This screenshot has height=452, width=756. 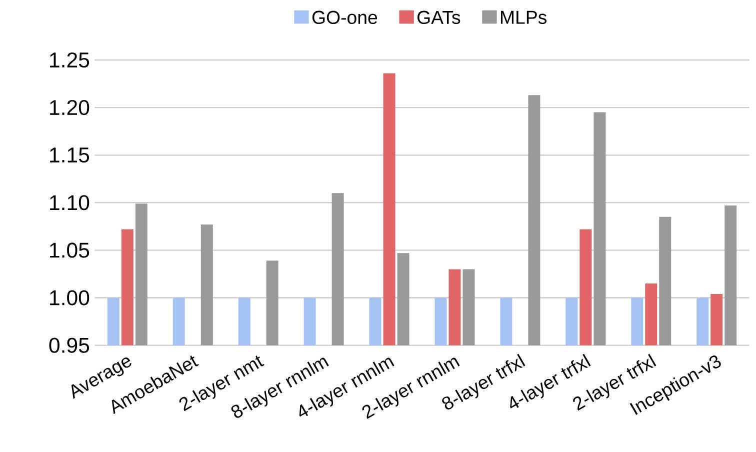 What do you see at coordinates (70, 108) in the screenshot?
I see `y-tick-label: 1.20` at bounding box center [70, 108].